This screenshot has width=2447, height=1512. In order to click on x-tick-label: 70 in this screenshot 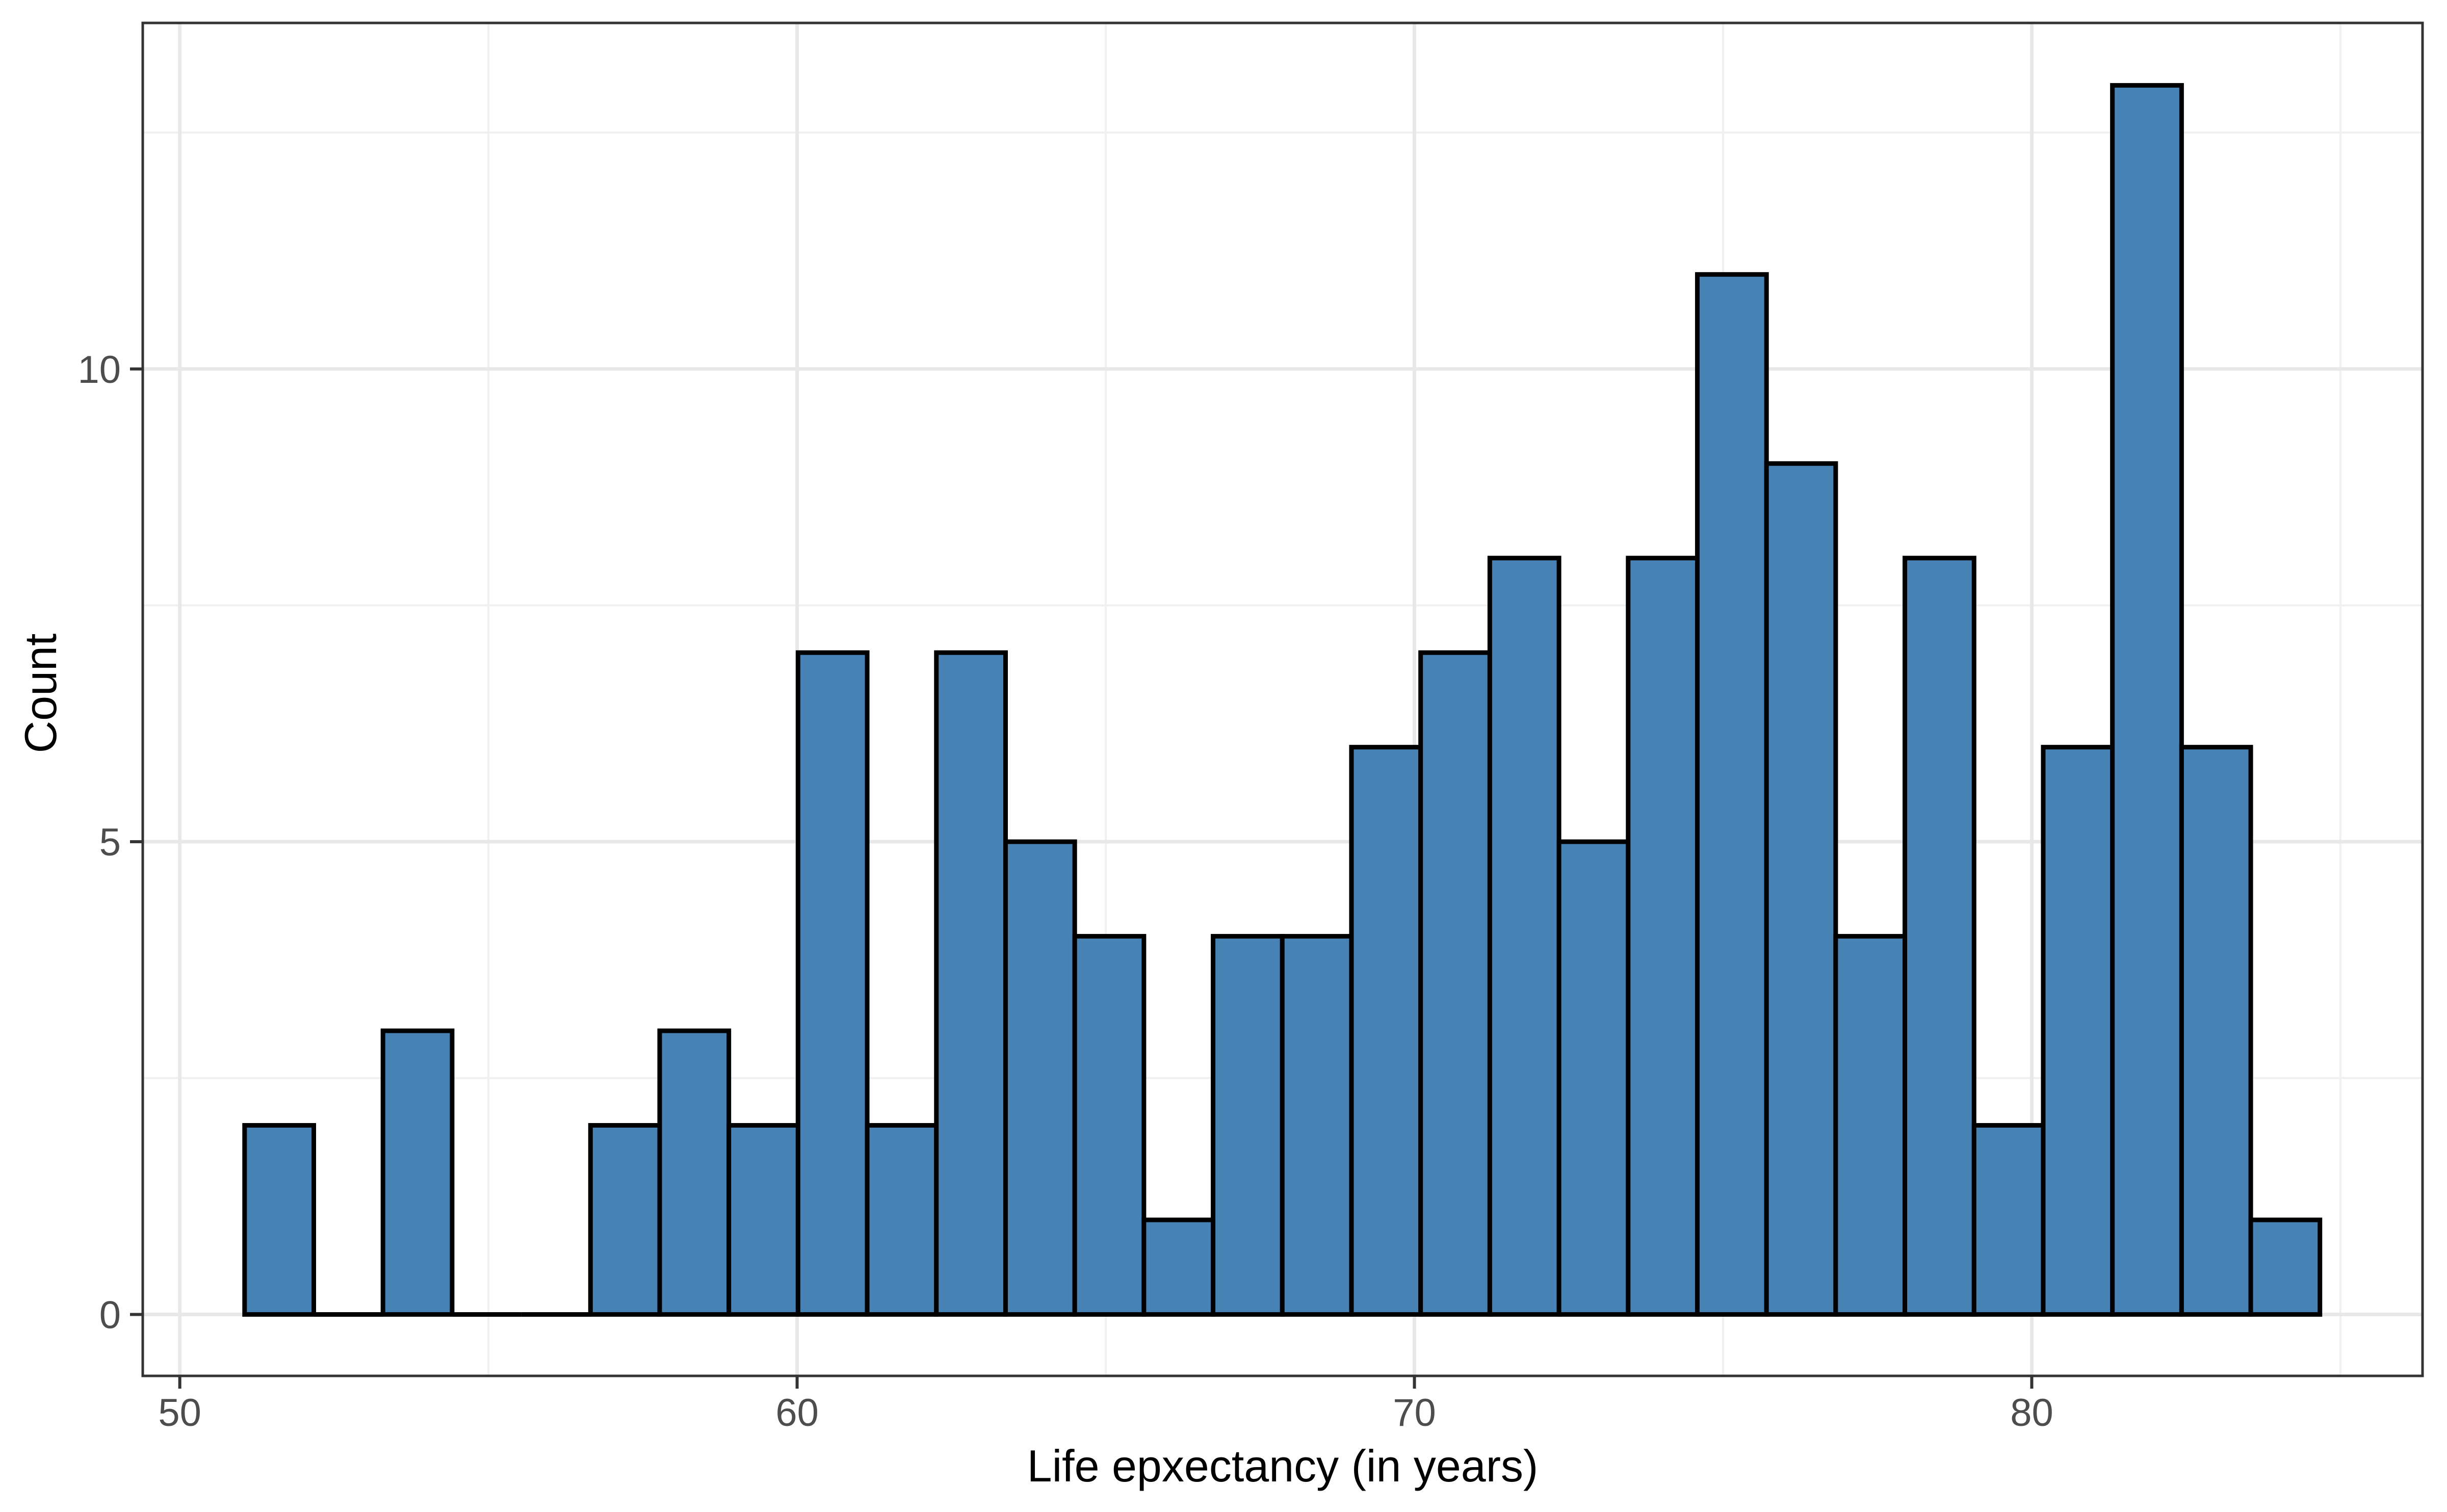, I will do `click(1414, 1413)`.